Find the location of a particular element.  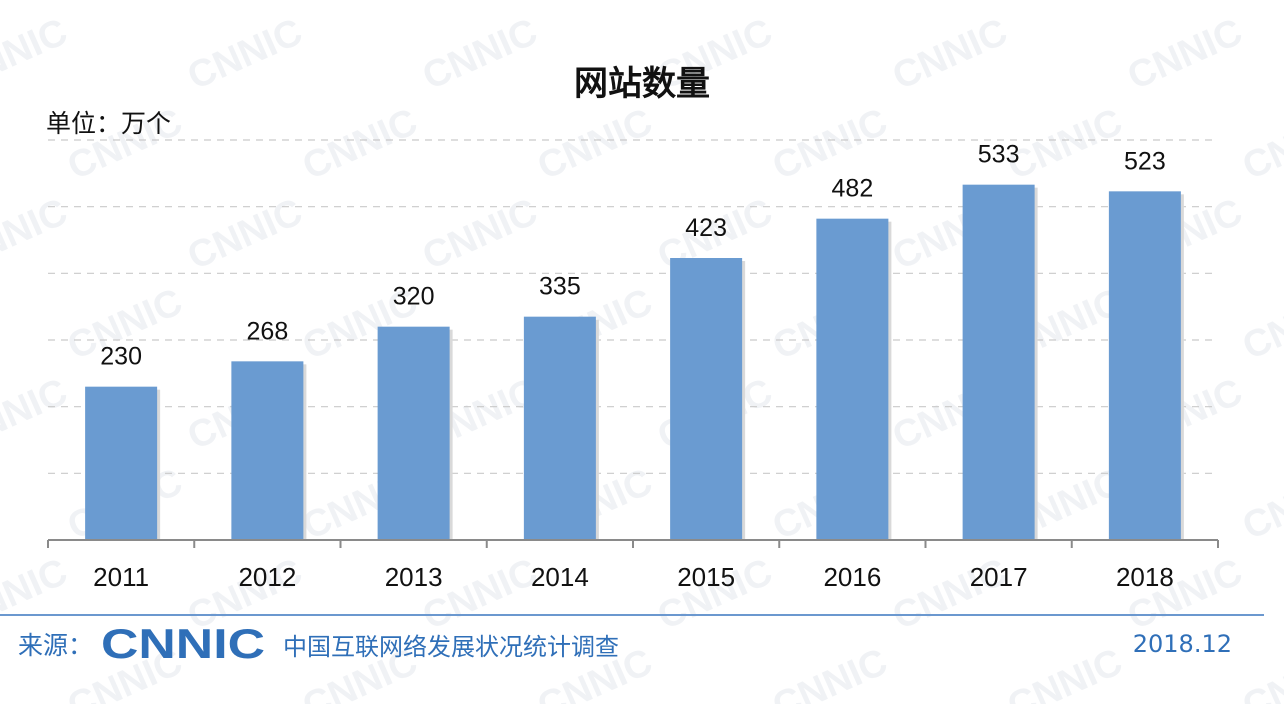

logo-text: CNNIC is located at coordinates (183, 644).